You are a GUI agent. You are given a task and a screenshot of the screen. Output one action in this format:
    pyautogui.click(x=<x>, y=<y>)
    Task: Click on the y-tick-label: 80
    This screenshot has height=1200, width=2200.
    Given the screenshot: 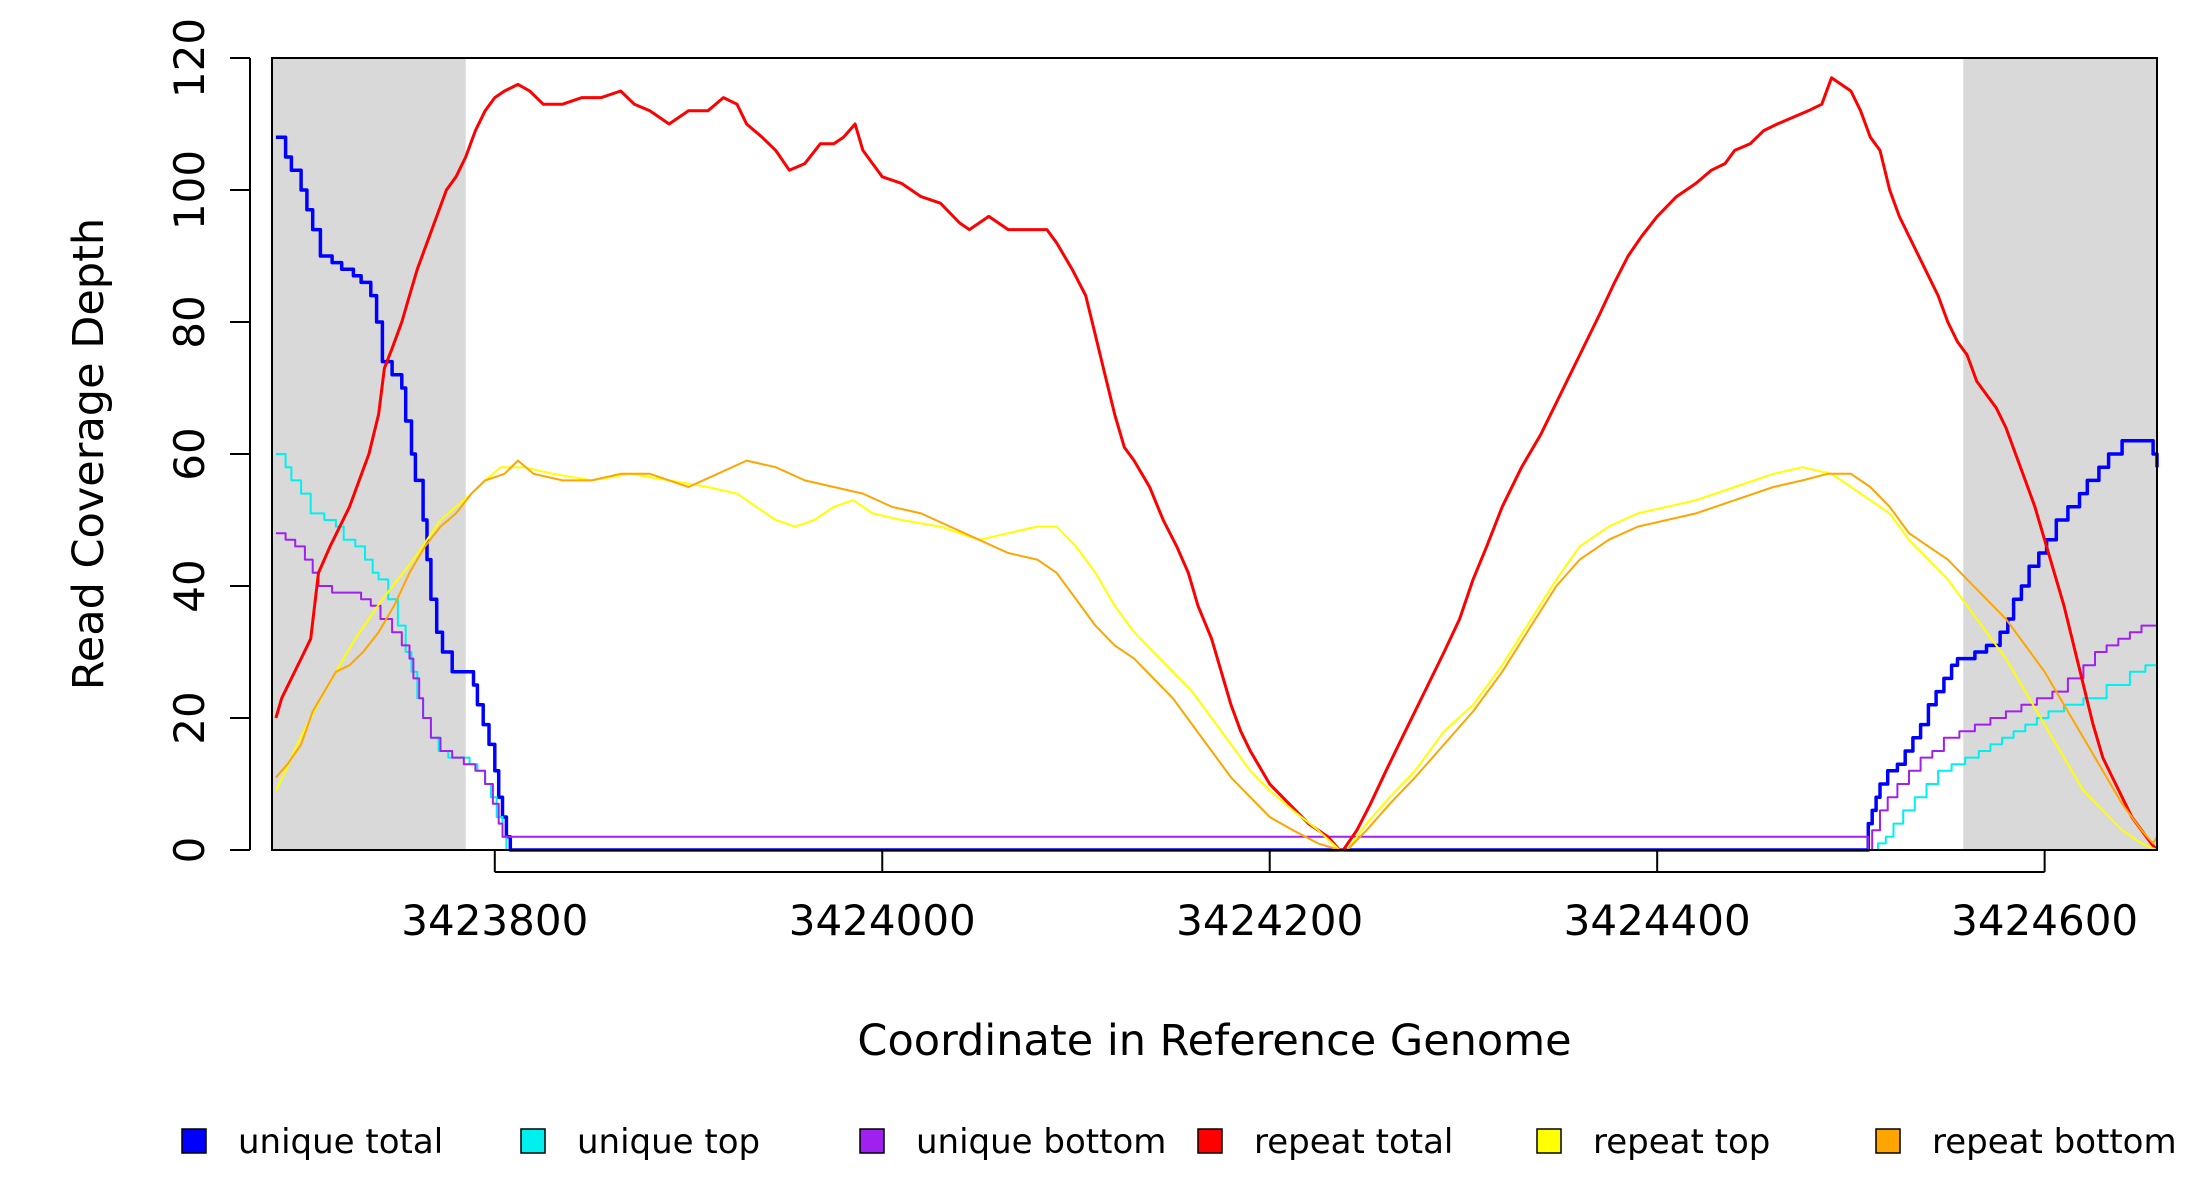 What is the action you would take?
    pyautogui.click(x=189, y=321)
    